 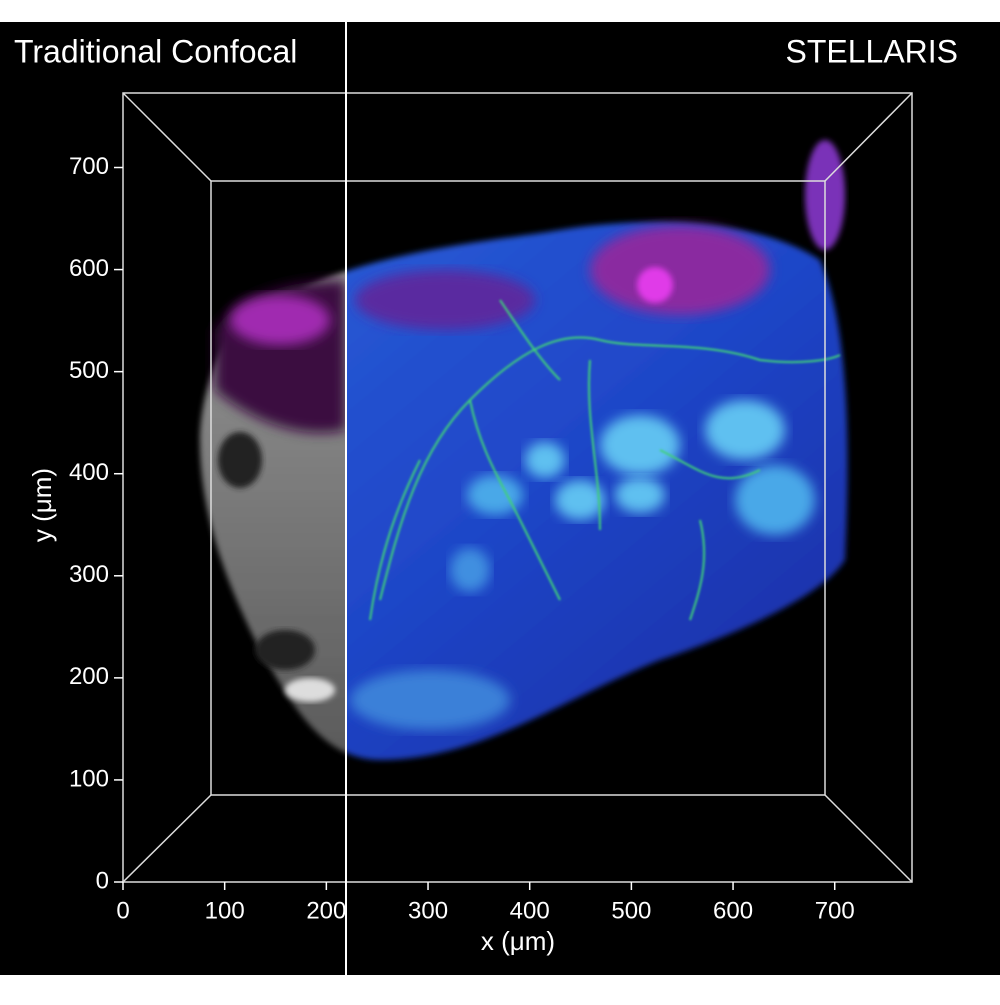 What do you see at coordinates (89, 472) in the screenshot?
I see `y-tick-label: 400` at bounding box center [89, 472].